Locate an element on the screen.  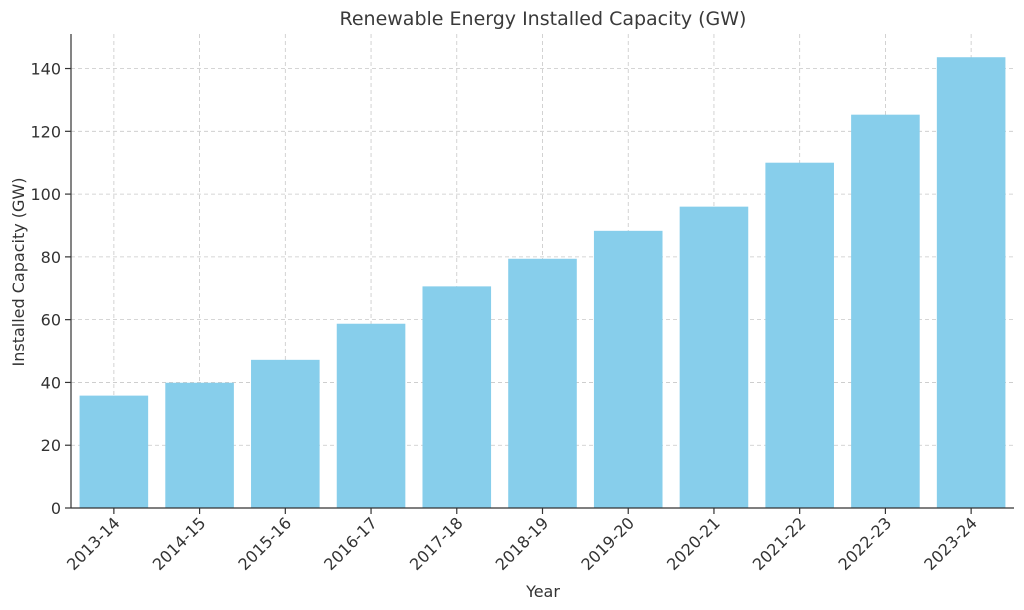
y-tick-label: 60 is located at coordinates (51, 320).